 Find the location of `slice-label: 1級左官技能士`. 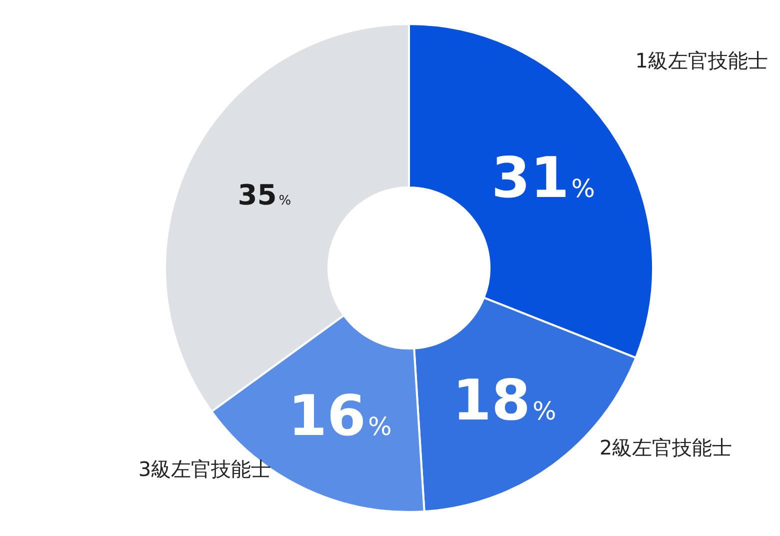

slice-label: 1級左官技能士 is located at coordinates (701, 60).